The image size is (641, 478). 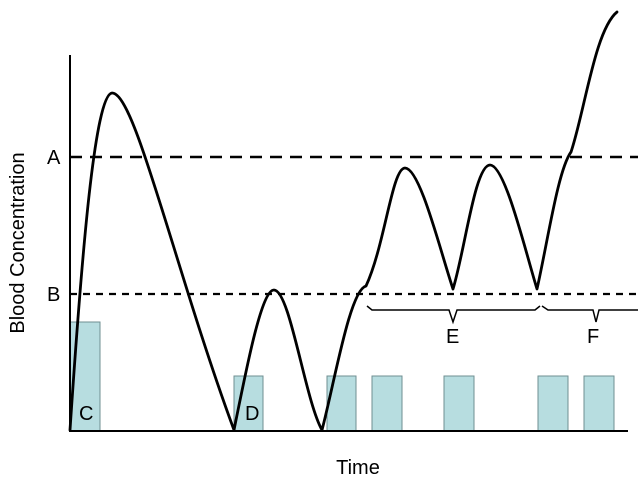 I want to click on level-label-a: A, so click(x=54, y=158).